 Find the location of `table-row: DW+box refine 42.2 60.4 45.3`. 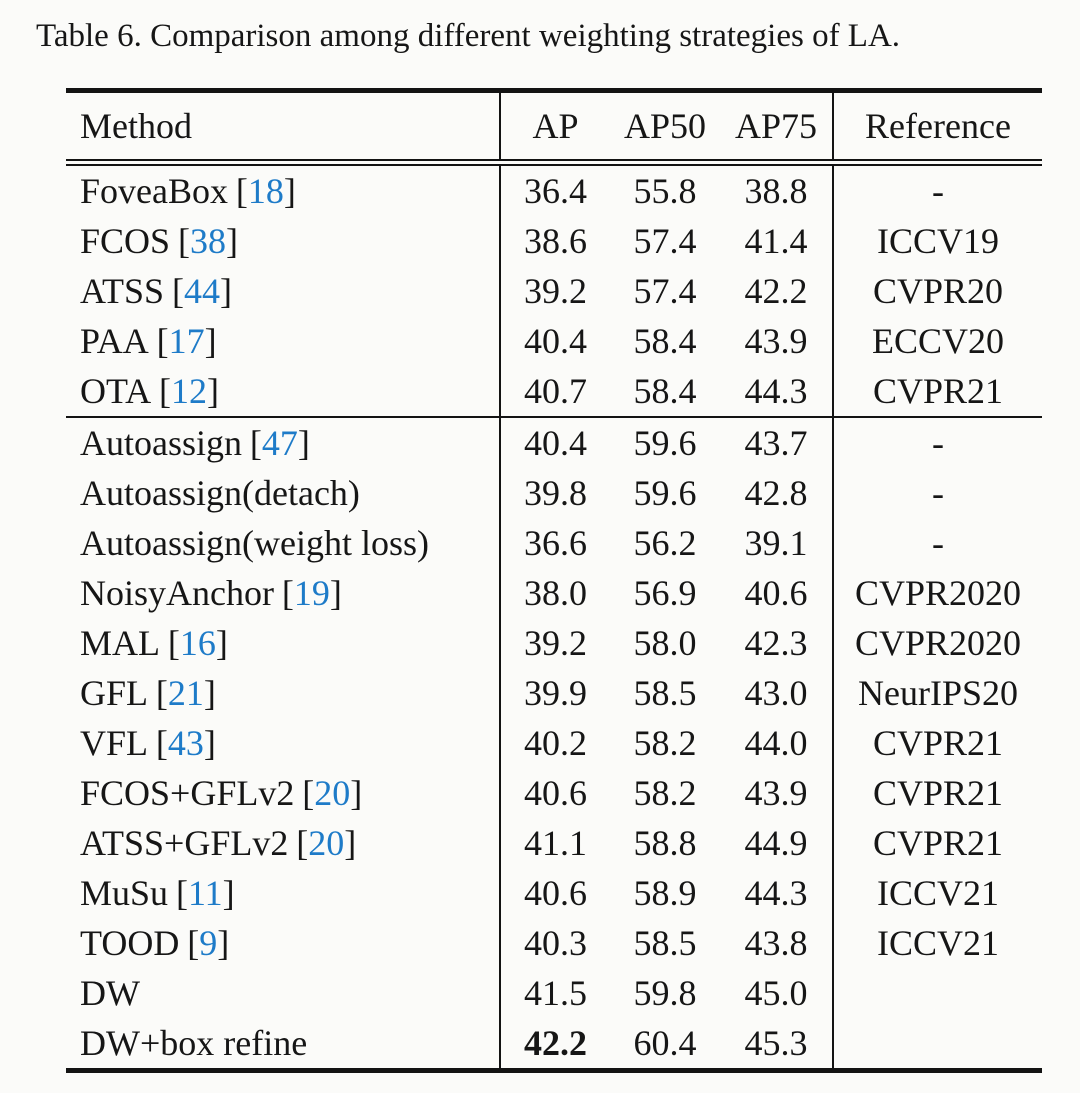

table-row: DW+box refine 42.2 60.4 45.3 is located at coordinates (554, 1044).